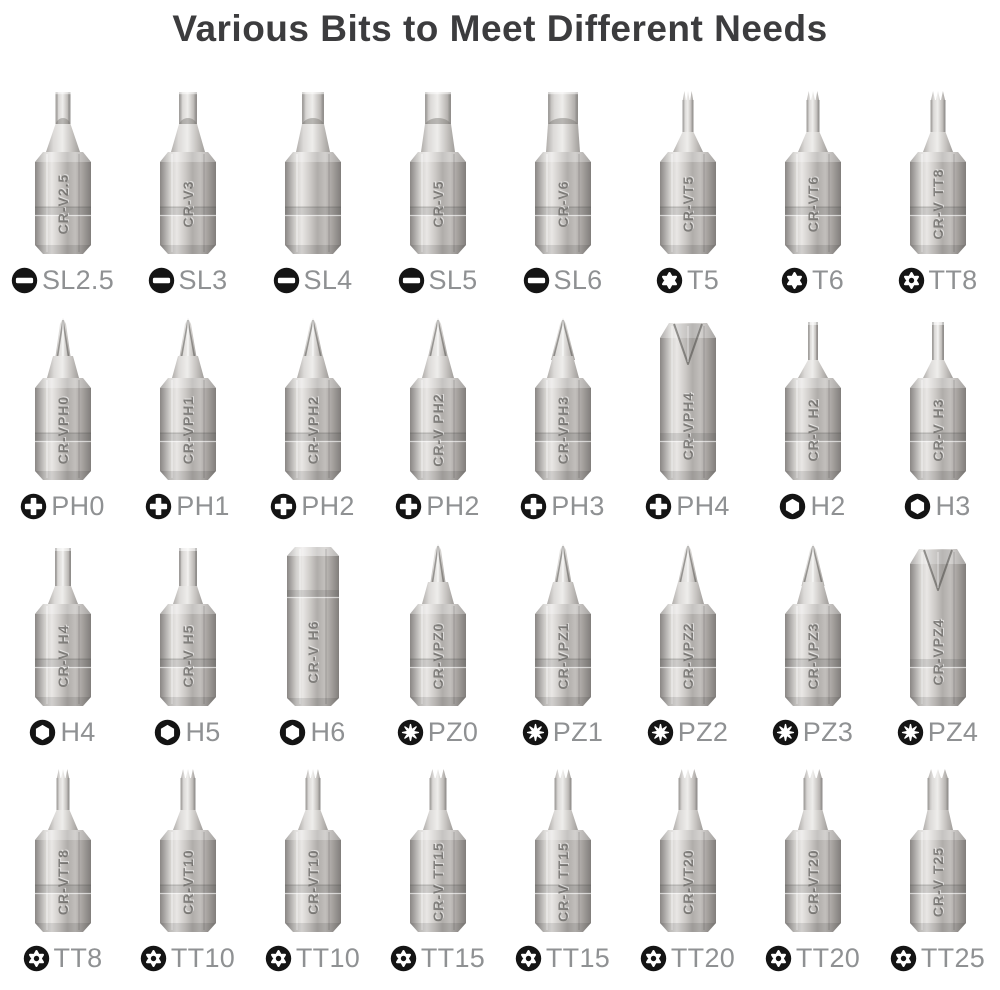 The image size is (1000, 990). What do you see at coordinates (313, 280) in the screenshot?
I see `bit-label: SL4` at bounding box center [313, 280].